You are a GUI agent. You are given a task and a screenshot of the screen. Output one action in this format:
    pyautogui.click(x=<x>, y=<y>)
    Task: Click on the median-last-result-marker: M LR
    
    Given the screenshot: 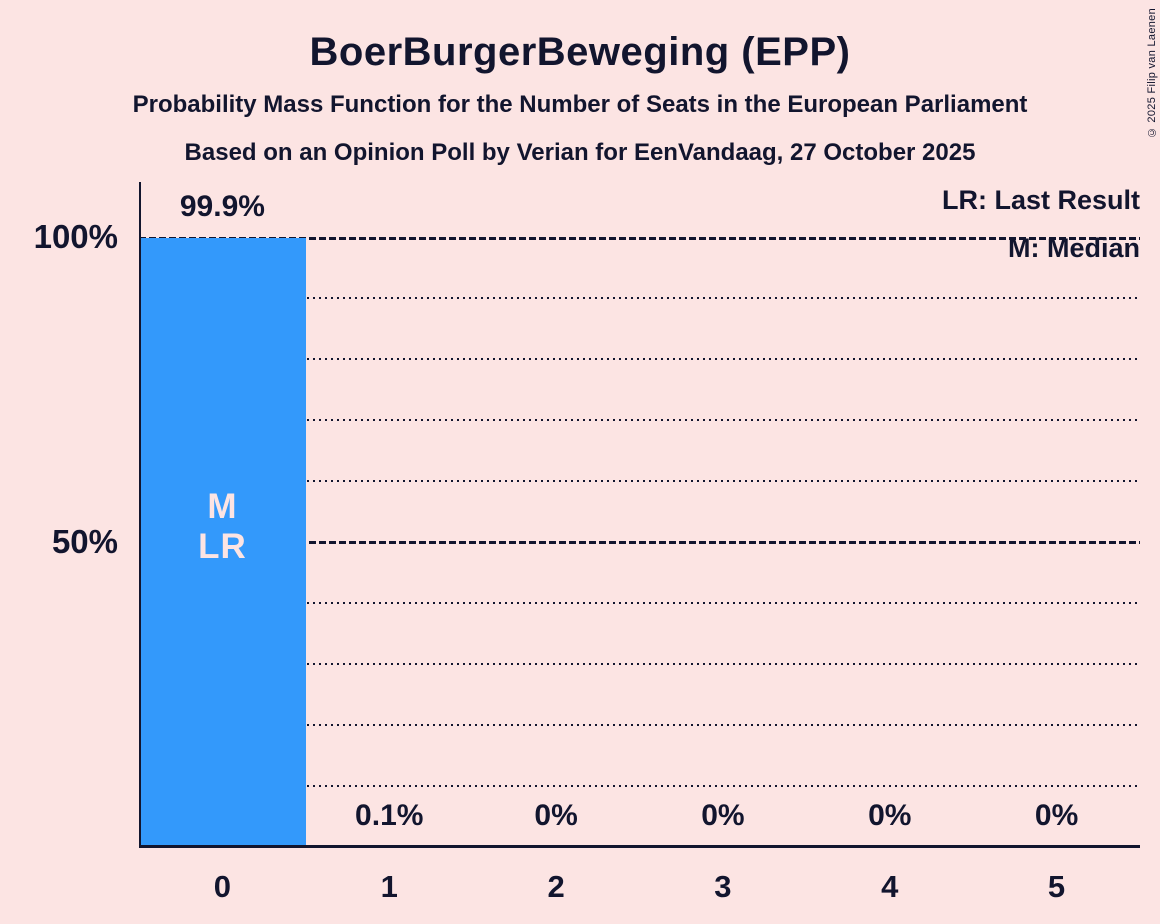 What is the action you would take?
    pyautogui.click(x=222, y=527)
    